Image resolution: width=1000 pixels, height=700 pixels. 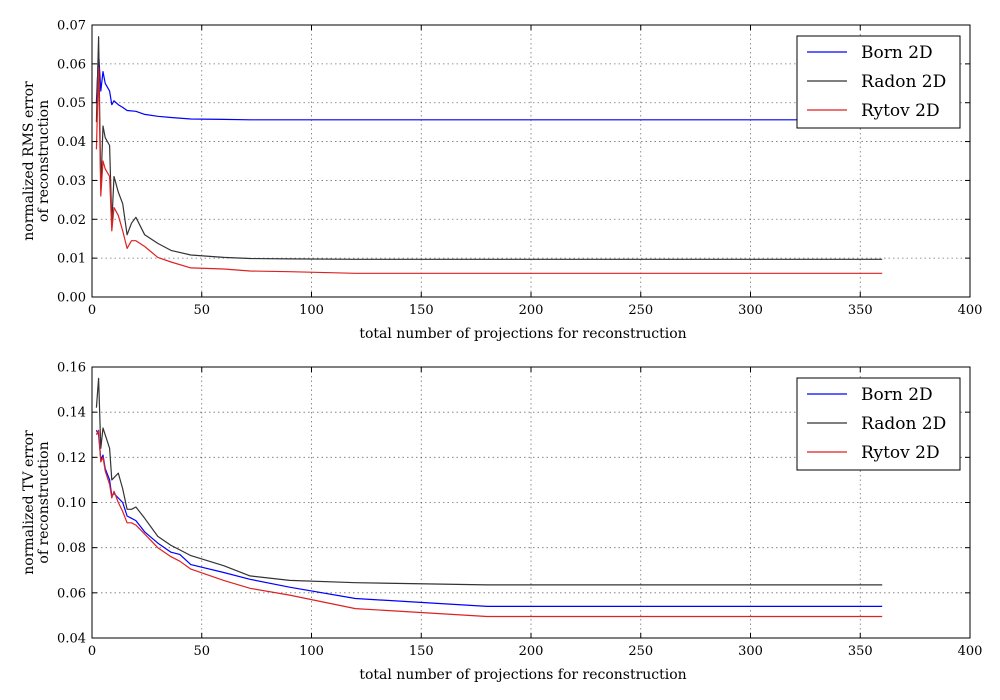 I want to click on tv-y-tick-label: 0.12, so click(x=71, y=458).